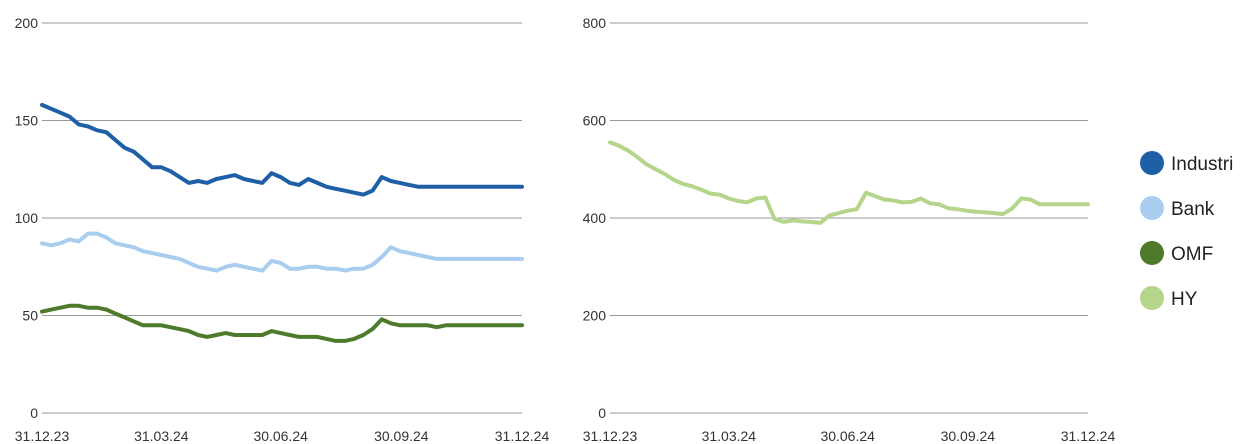  Describe the element at coordinates (1202, 164) in the screenshot. I see `legend-label-industri: Industri` at that location.